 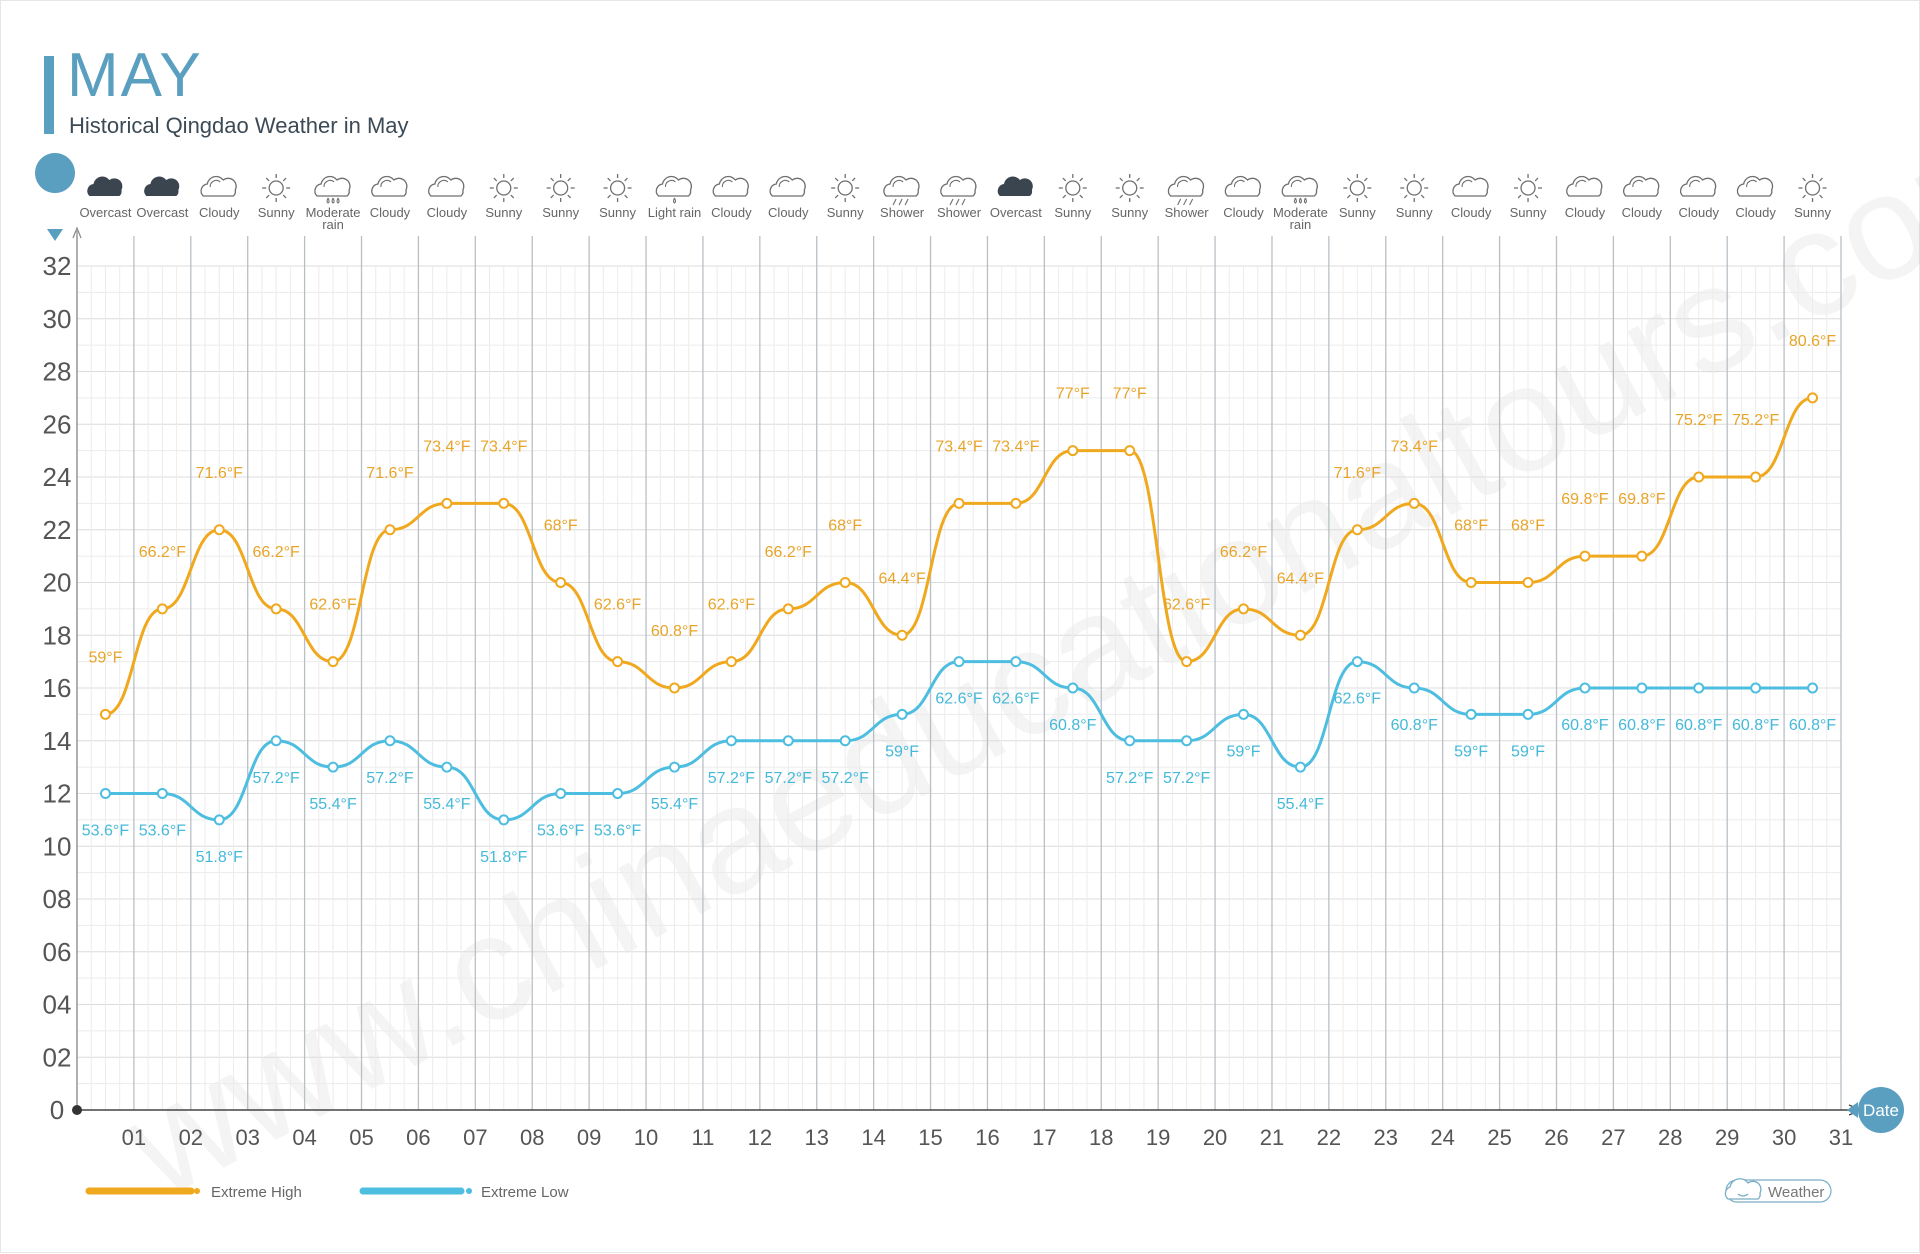 What do you see at coordinates (163, 552) in the screenshot?
I see `high-label: 66.2°F` at bounding box center [163, 552].